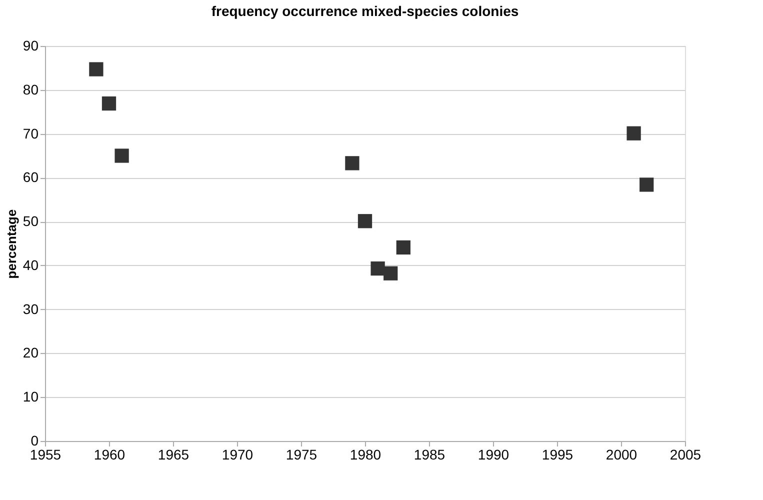  I want to click on y-tick-label: 90, so click(30, 46).